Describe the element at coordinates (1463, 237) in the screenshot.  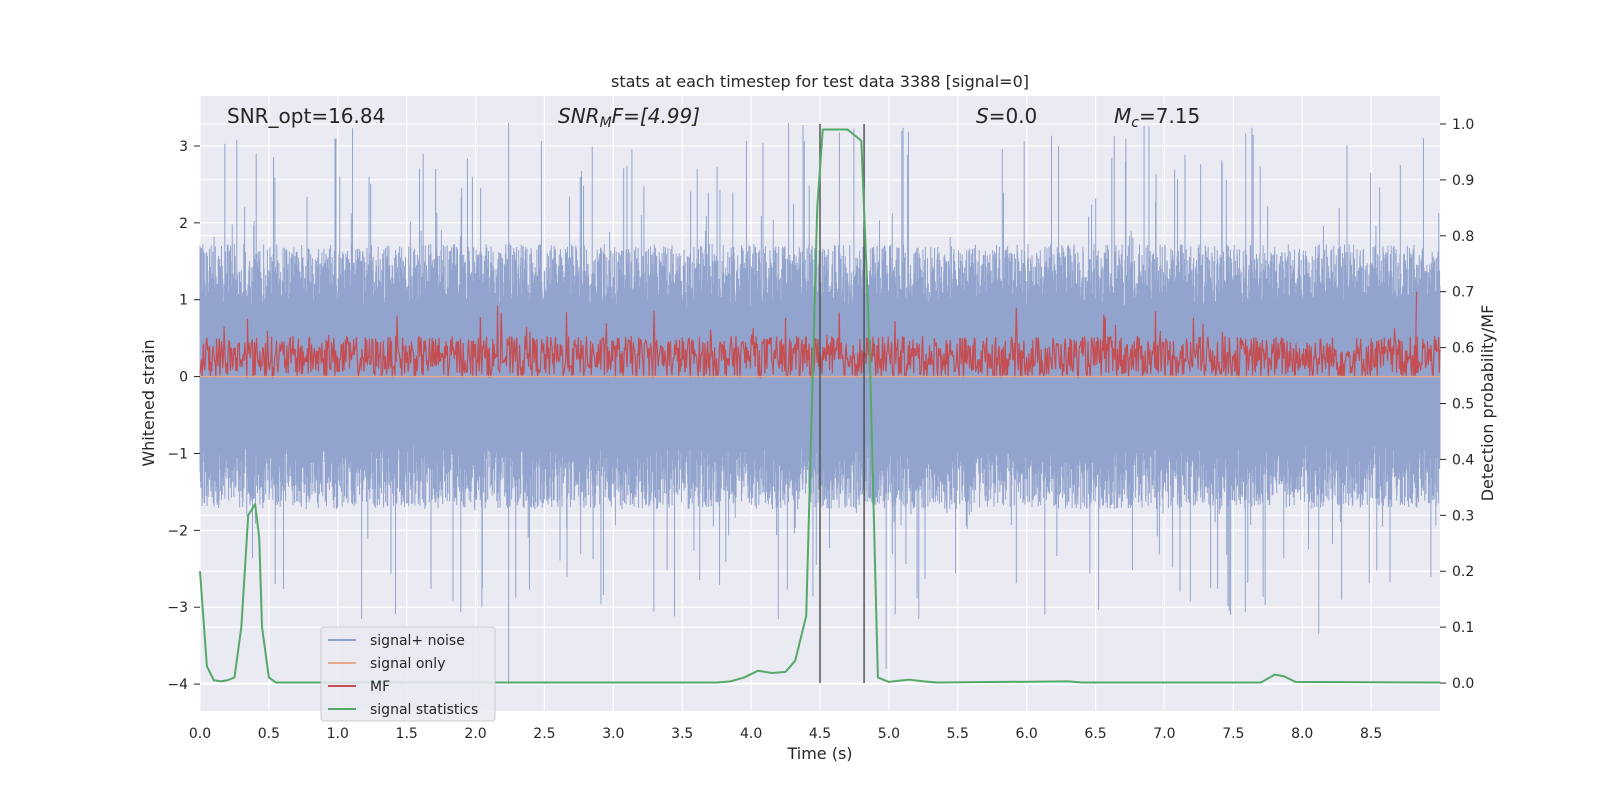
I see `y2-tick-label-8: 0.8` at that location.